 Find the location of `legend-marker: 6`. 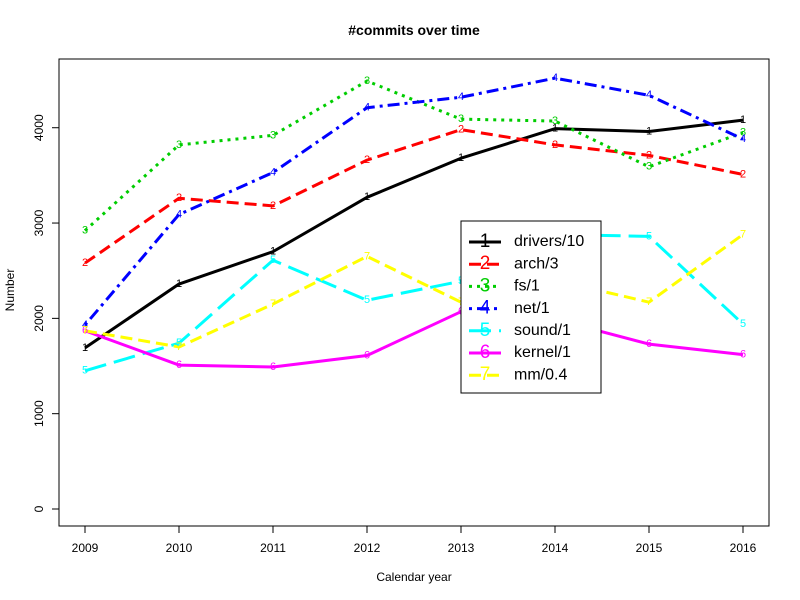

legend-marker: 6 is located at coordinates (485, 352).